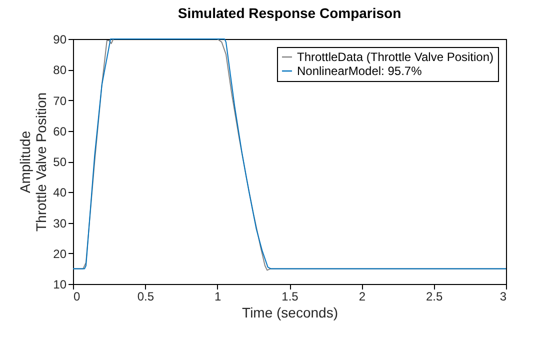 The image size is (560, 337). I want to click on y-tick-label: 40, so click(60, 193).